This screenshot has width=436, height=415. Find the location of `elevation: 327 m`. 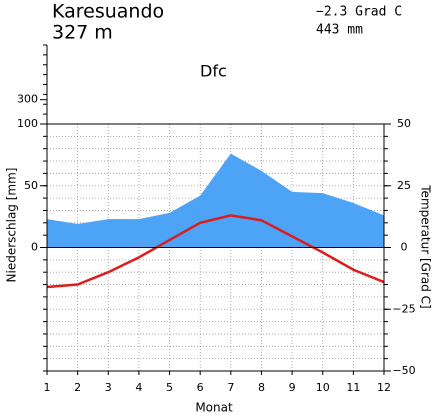

elevation: 327 m is located at coordinates (82, 33).